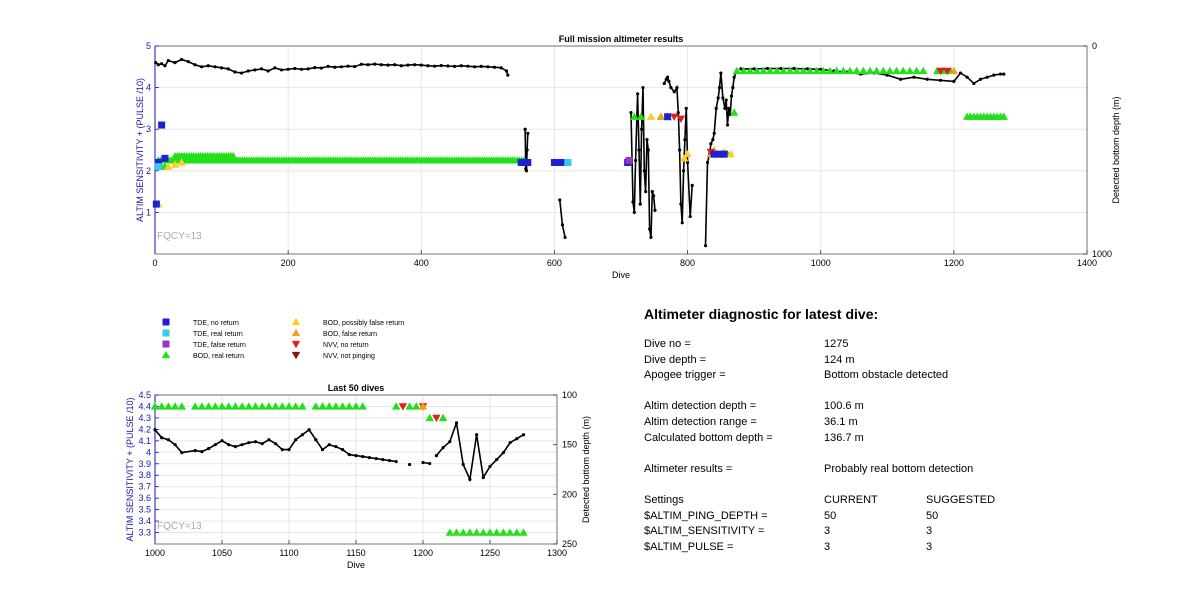  What do you see at coordinates (704, 531) in the screenshot?
I see `setting-name: $ALTIM_SENSITIVITY =` at bounding box center [704, 531].